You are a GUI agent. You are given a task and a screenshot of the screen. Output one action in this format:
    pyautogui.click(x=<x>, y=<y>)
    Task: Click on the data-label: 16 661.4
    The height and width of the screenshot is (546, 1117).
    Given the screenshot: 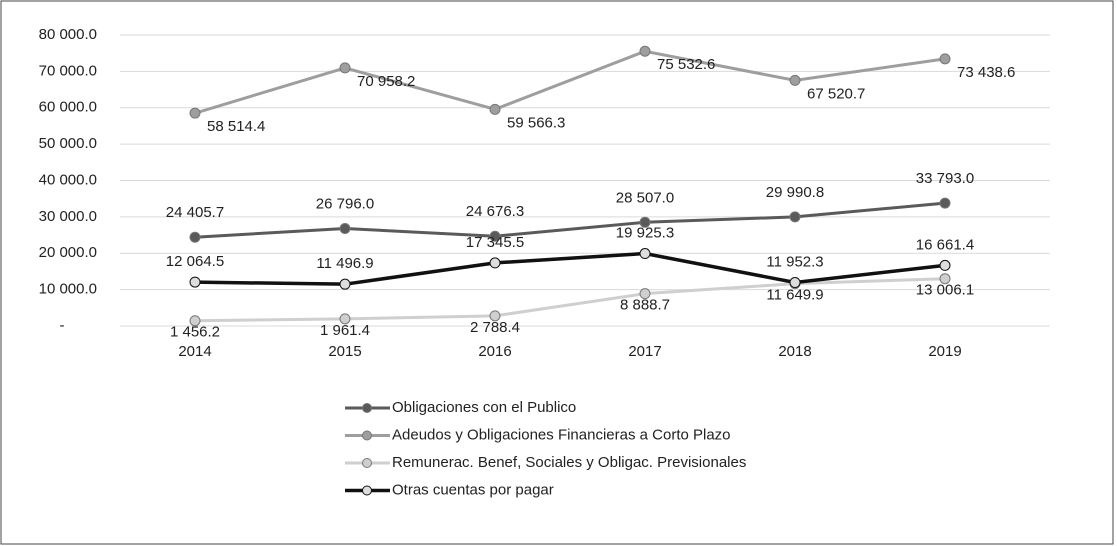 What is the action you would take?
    pyautogui.click(x=945, y=244)
    